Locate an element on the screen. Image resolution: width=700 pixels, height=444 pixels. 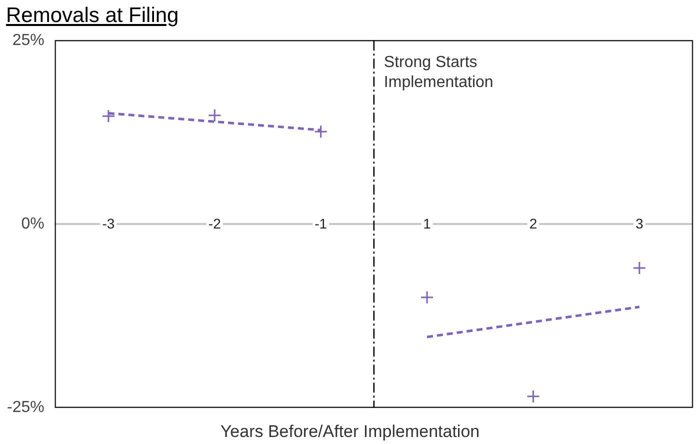
x-tick-label: -2 is located at coordinates (215, 223).